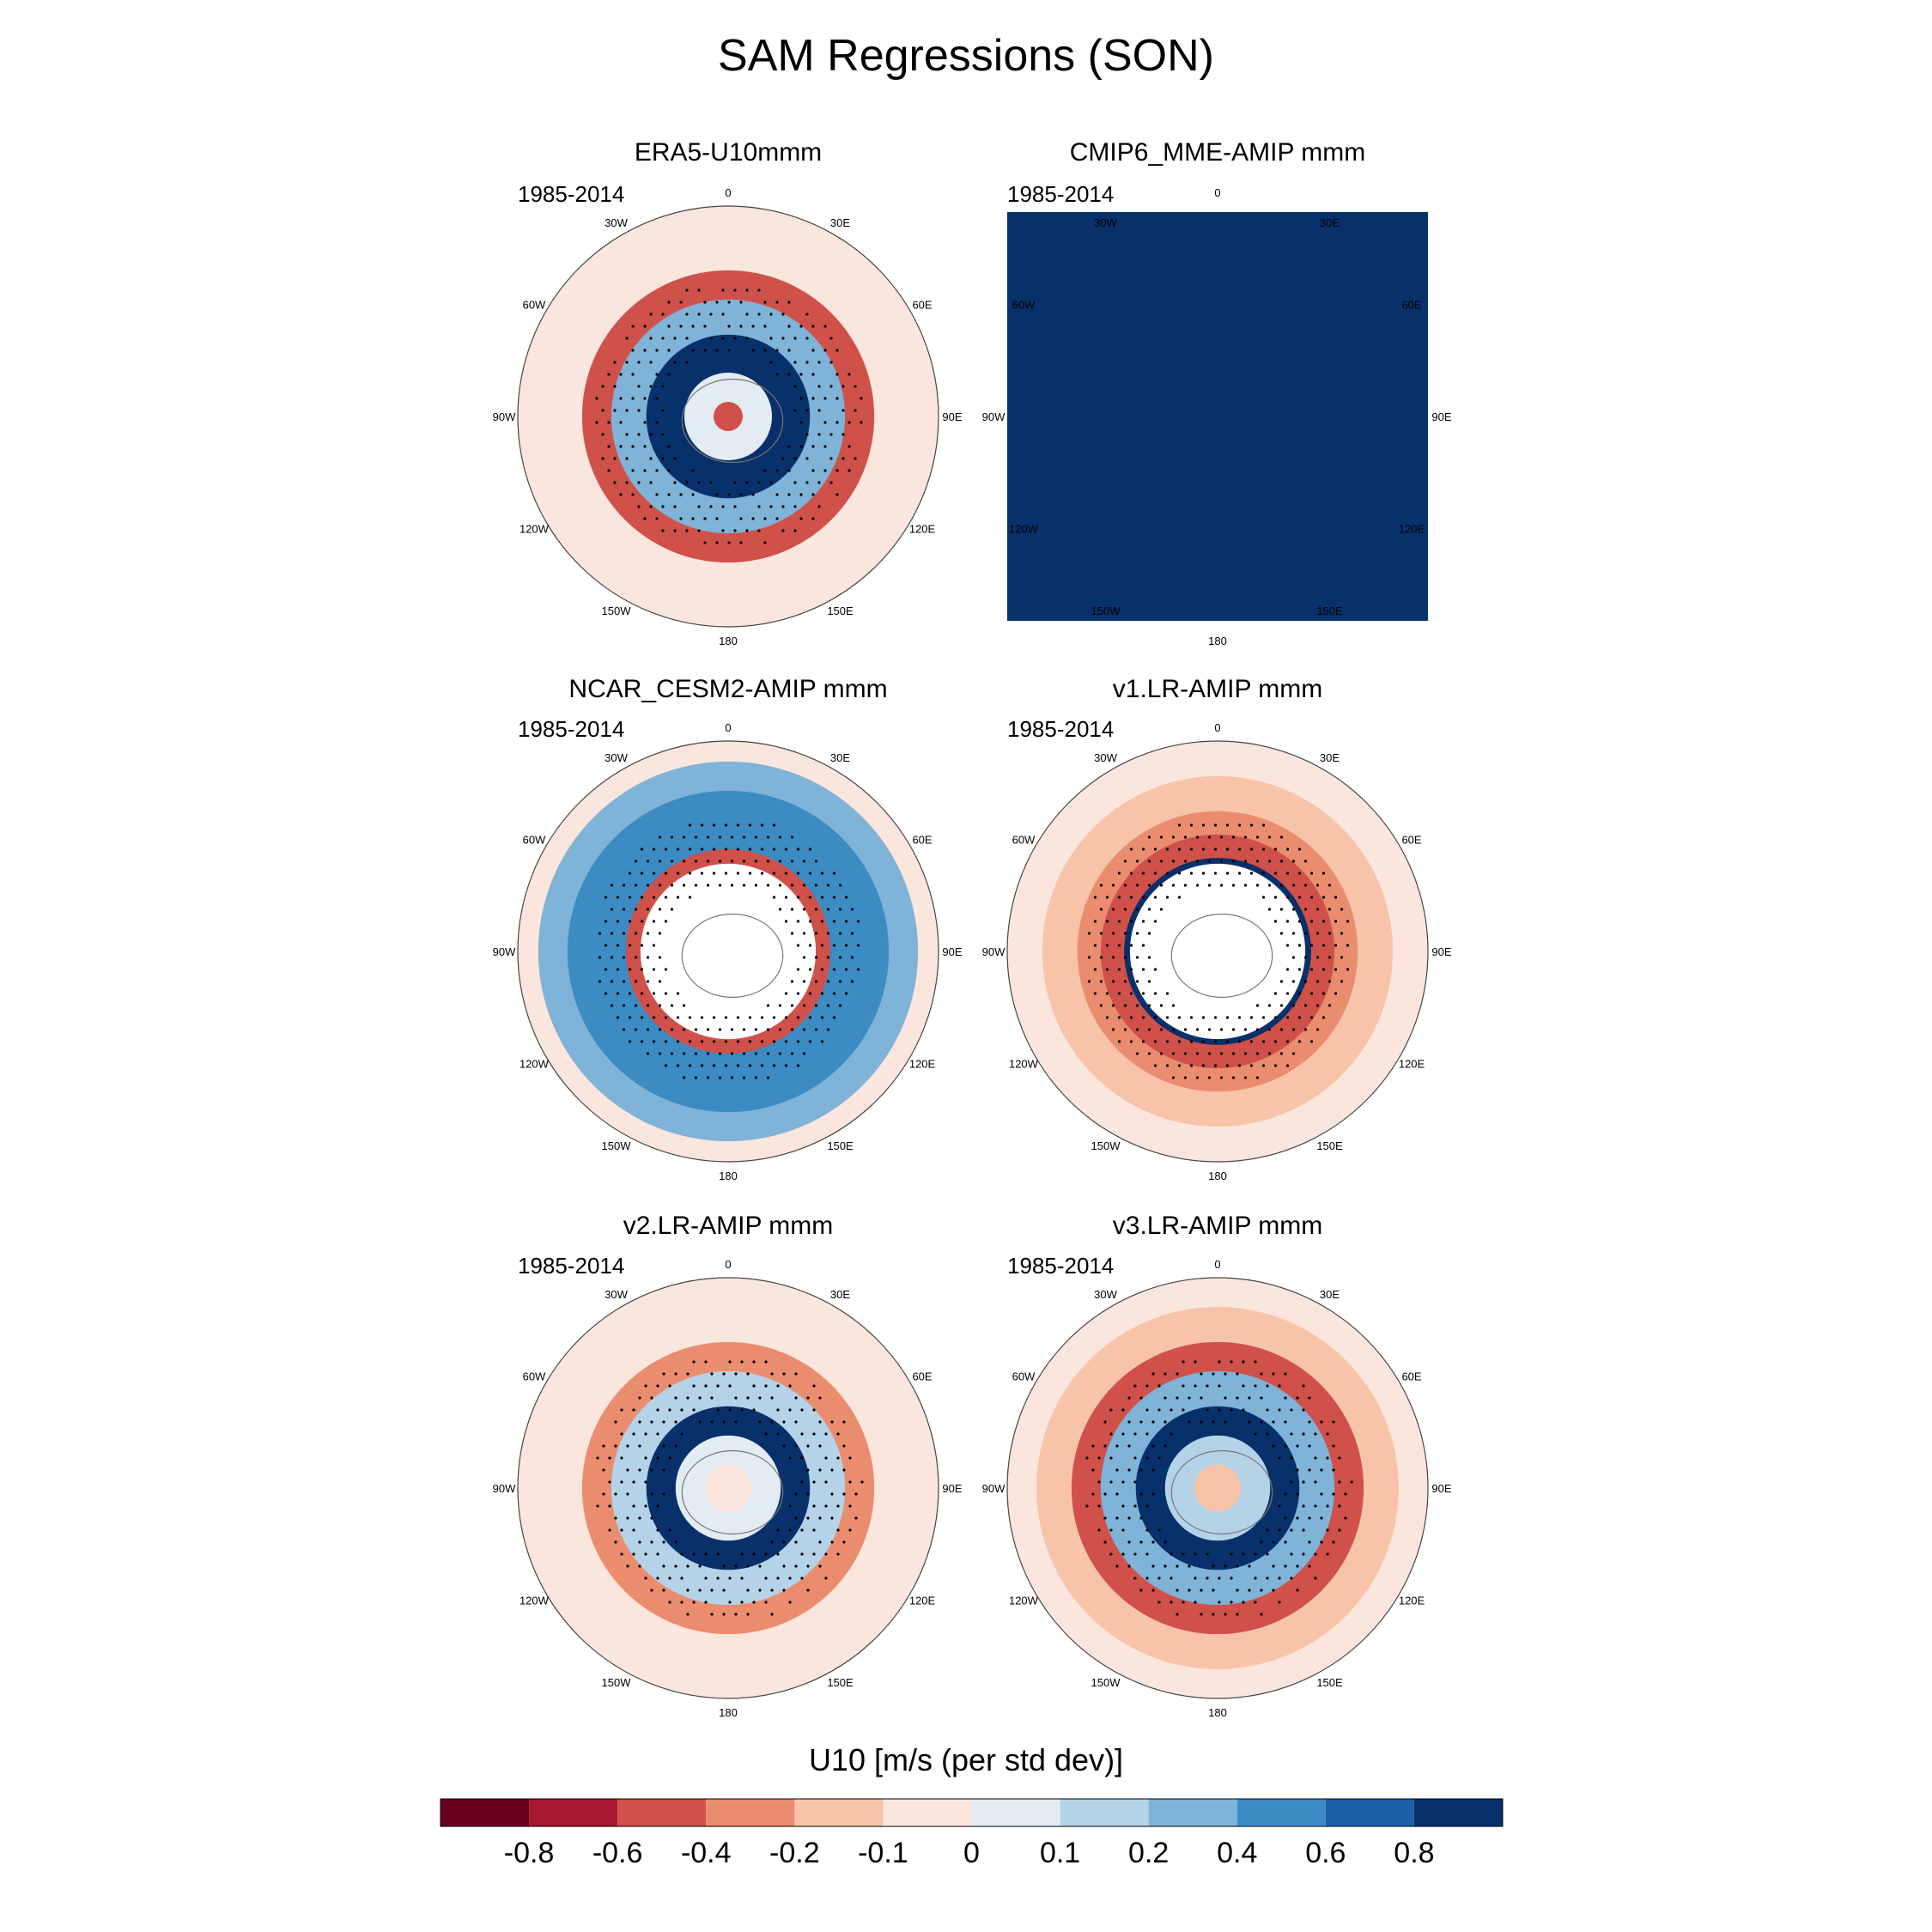 Image resolution: width=1932 pixels, height=1932 pixels. I want to click on colorbar-tick-label: -0.8, so click(530, 1853).